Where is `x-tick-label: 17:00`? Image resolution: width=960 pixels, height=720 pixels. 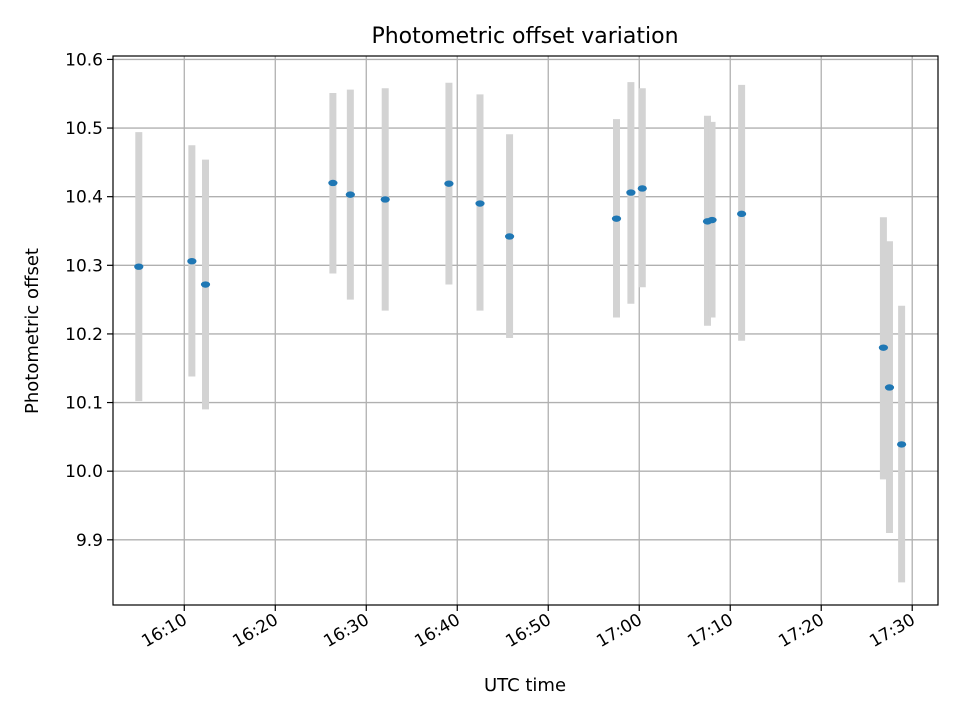 x-tick-label: 17:00 is located at coordinates (619, 631).